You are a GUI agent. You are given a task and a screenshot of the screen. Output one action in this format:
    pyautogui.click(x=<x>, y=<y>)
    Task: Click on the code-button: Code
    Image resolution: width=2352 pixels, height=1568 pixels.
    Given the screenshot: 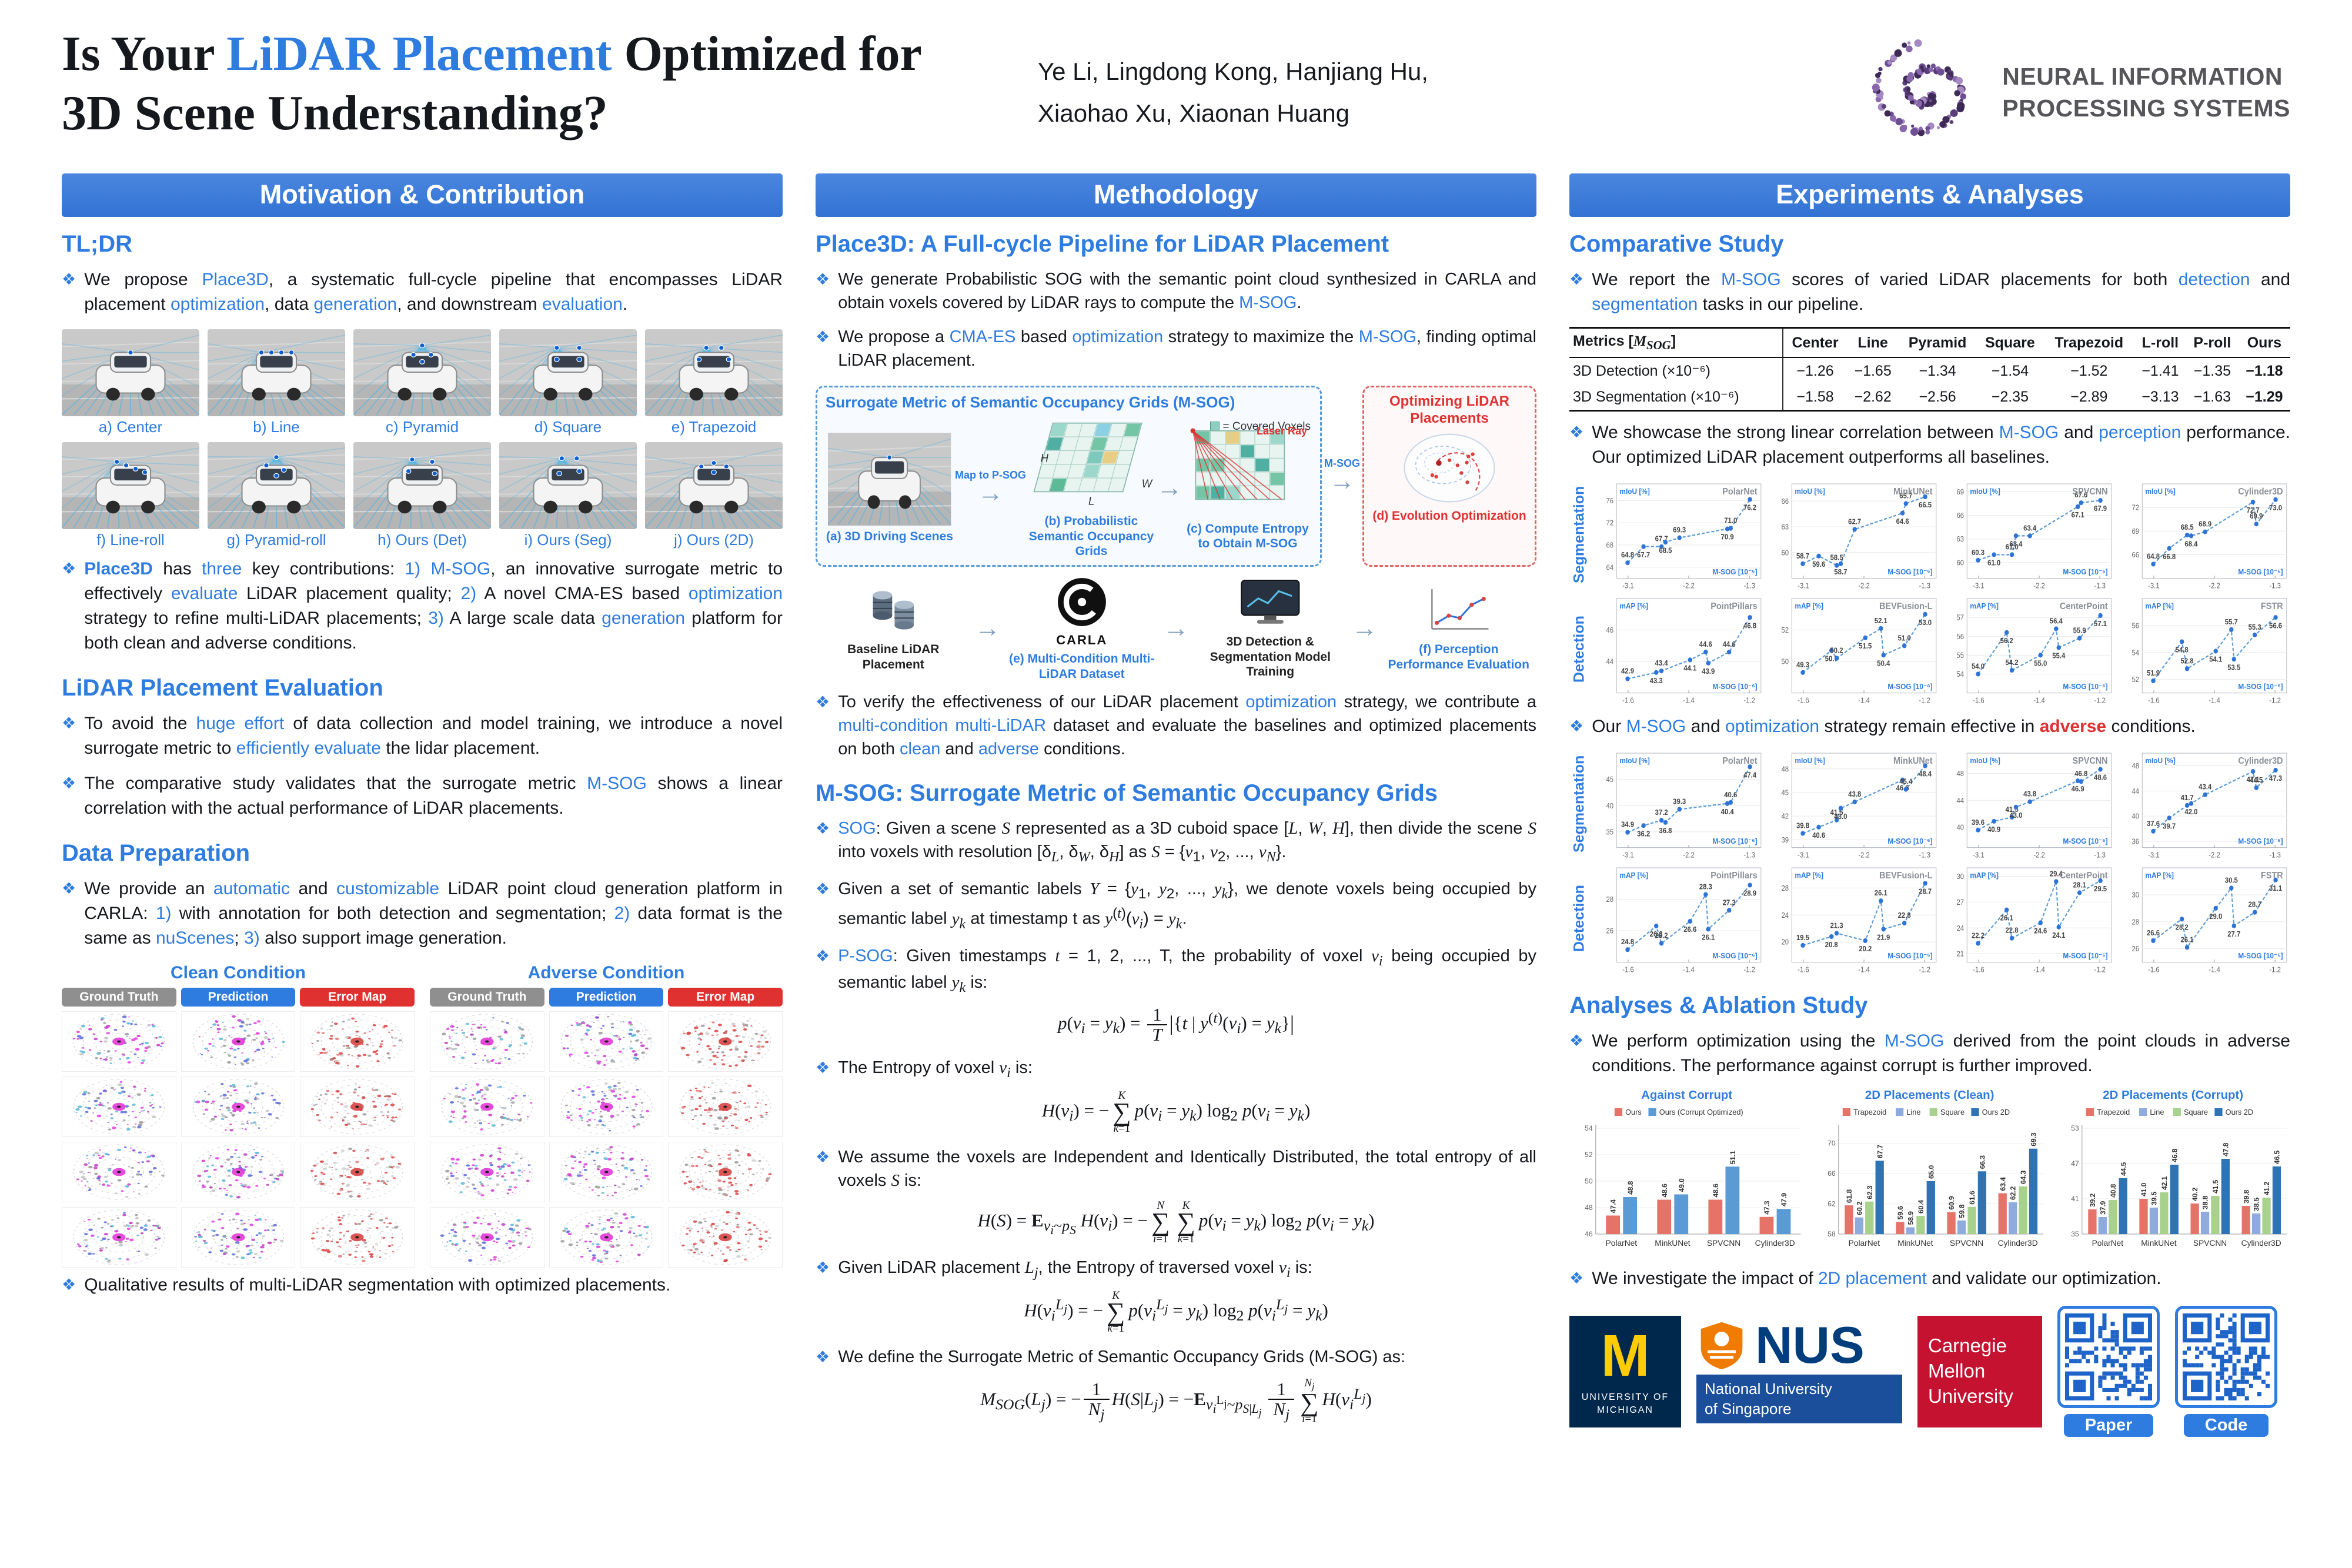 What is the action you would take?
    pyautogui.click(x=2226, y=1426)
    